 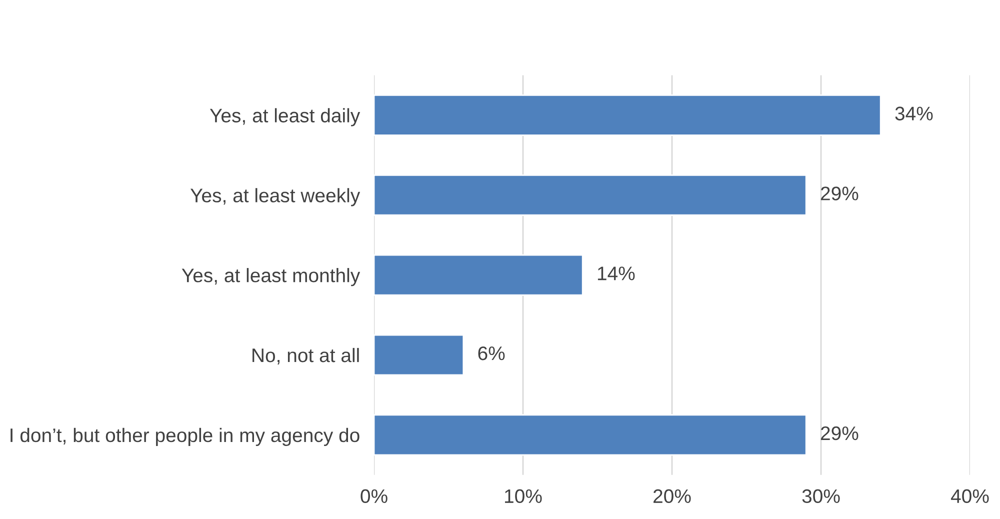 I want to click on y-tick-label: No, not at all, so click(x=305, y=356).